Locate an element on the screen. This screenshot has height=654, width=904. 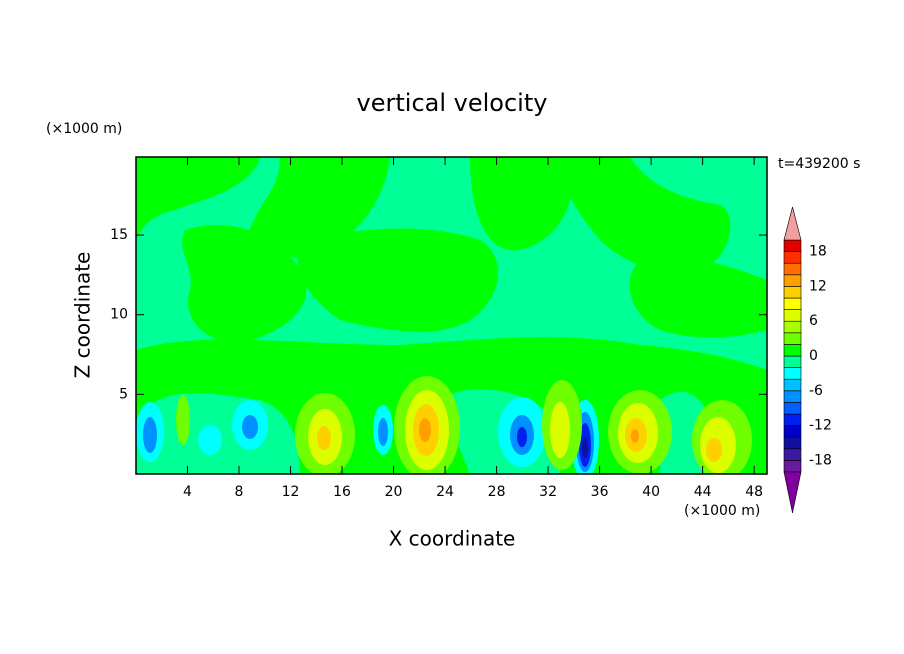
x-tick-label: 12 is located at coordinates (291, 492).